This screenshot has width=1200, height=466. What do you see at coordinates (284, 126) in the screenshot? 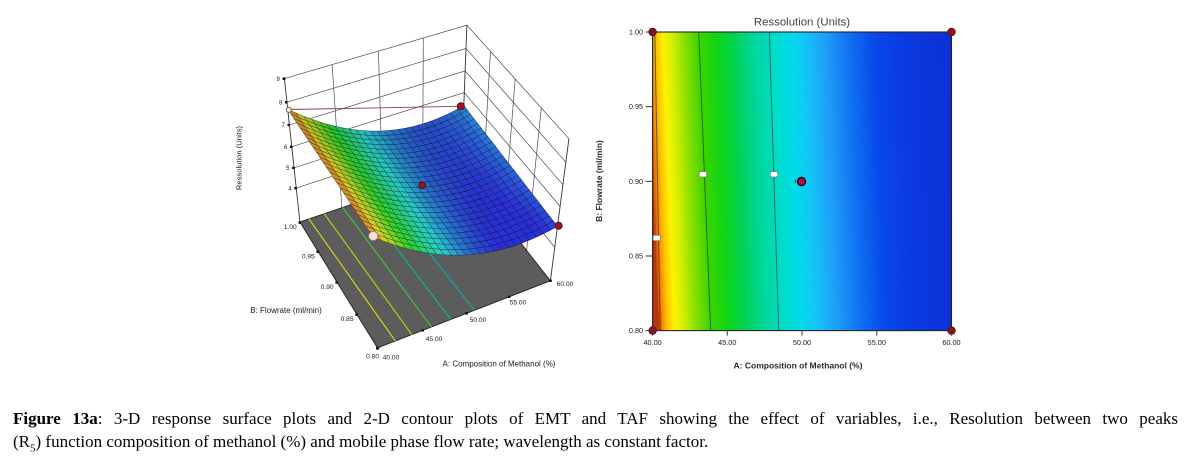
I see `svg-text: 7` at bounding box center [284, 126].